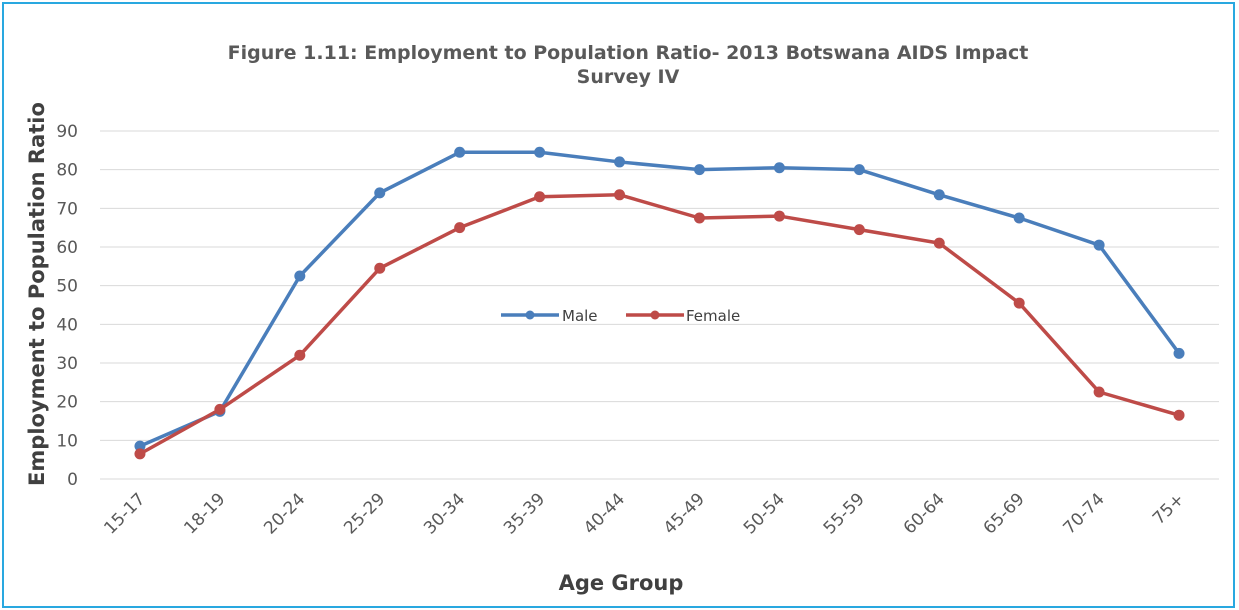  I want to click on y-tick-label: 90, so click(67, 132).